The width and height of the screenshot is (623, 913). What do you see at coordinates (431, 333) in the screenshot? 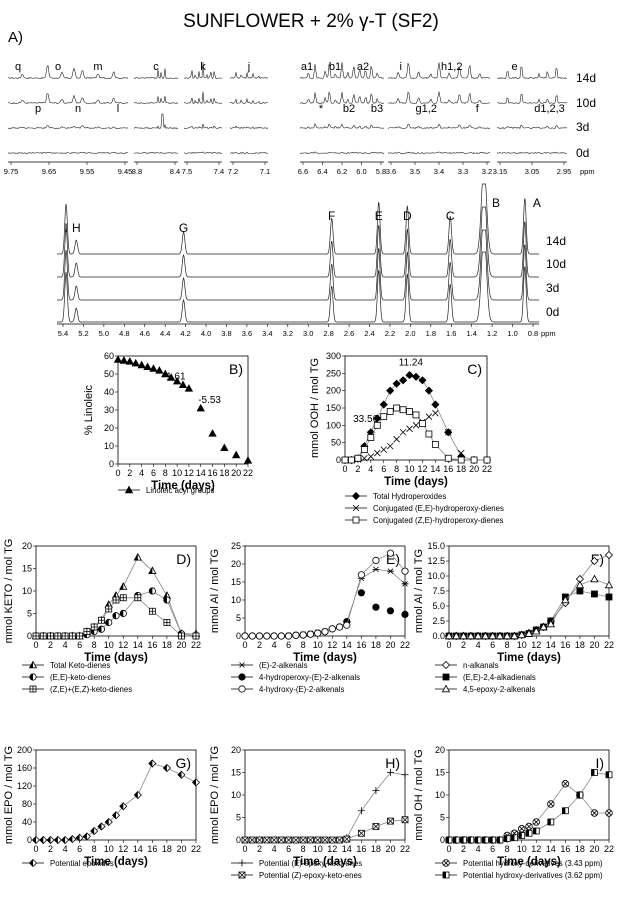
I see `ppm-tick-label: 1.8` at bounding box center [431, 333].